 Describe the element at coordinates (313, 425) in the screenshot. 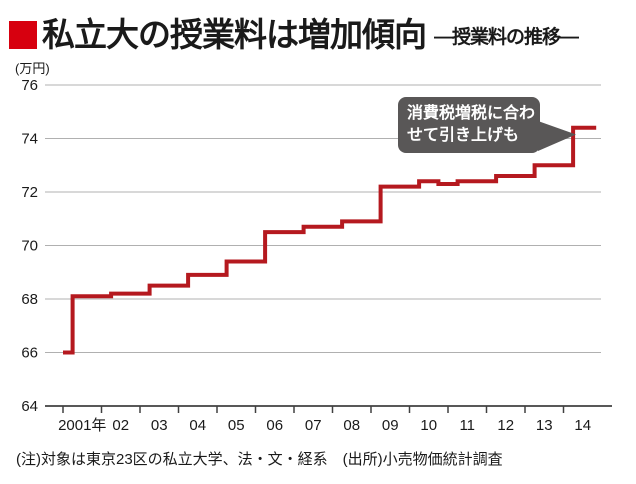

I see `x-axis-tick-label: 07` at that location.